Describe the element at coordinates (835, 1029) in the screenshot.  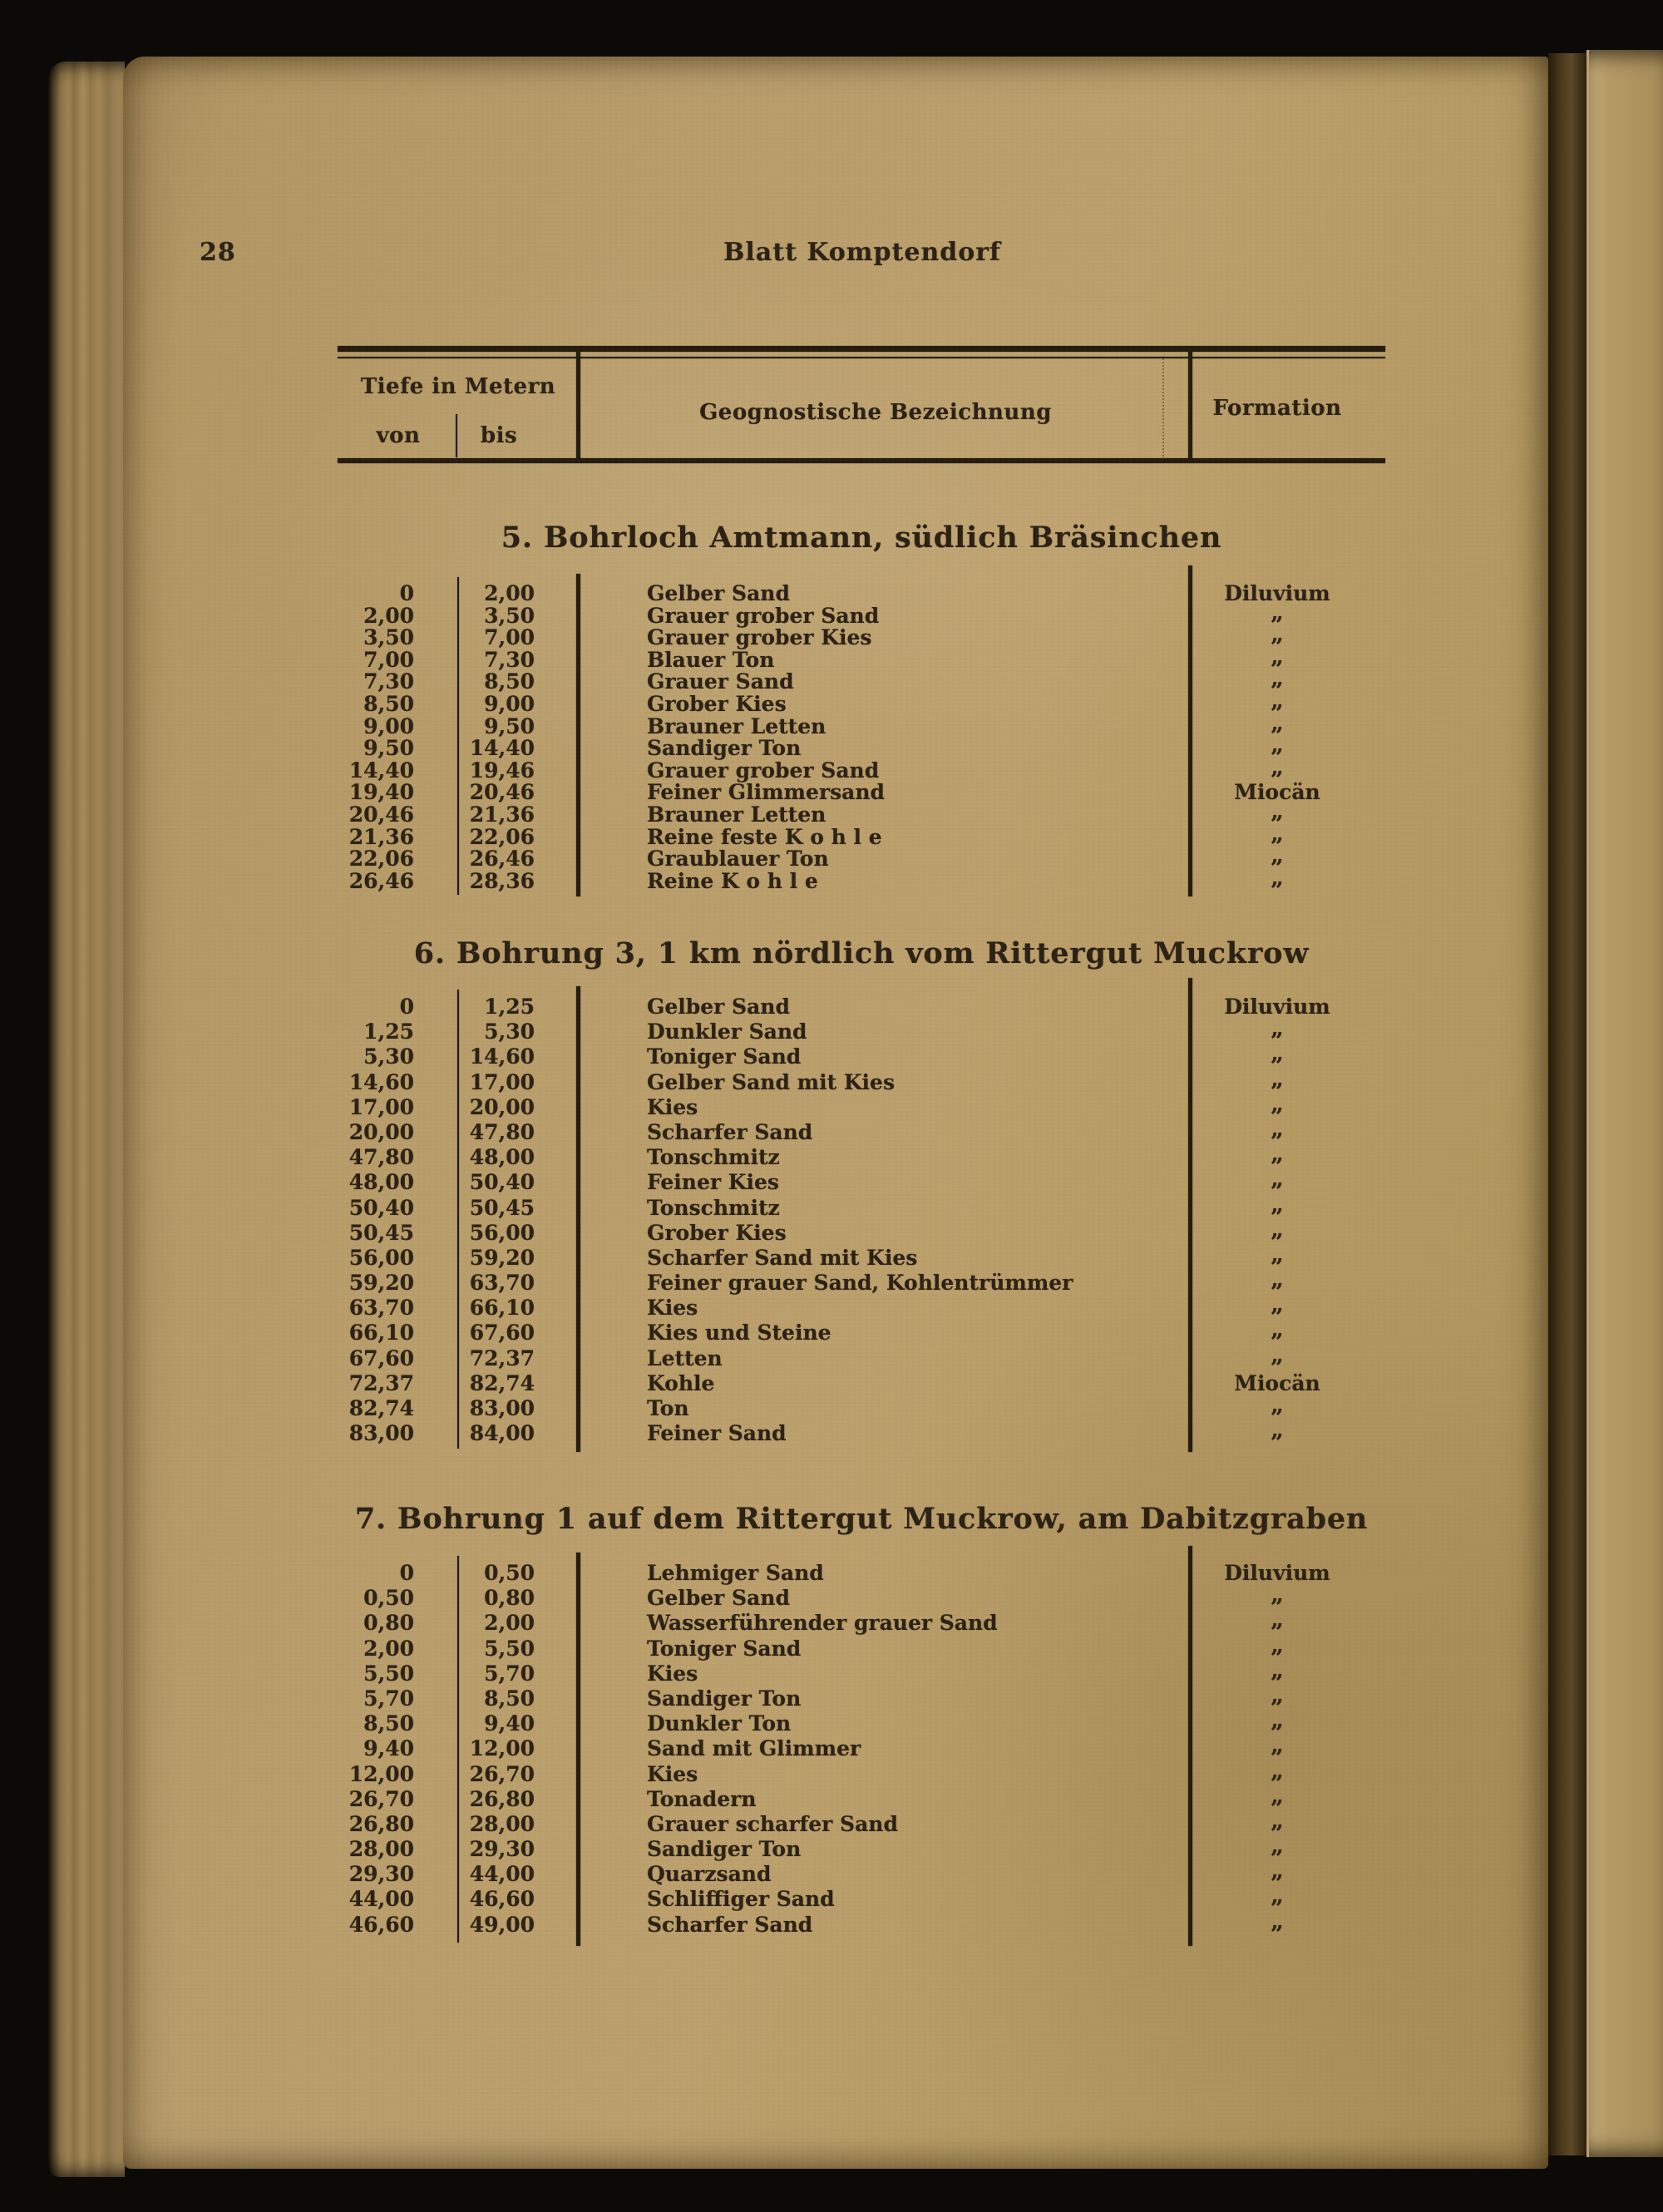
I see `table-row: 1,25 5,30 Dunkler Sand „` at that location.